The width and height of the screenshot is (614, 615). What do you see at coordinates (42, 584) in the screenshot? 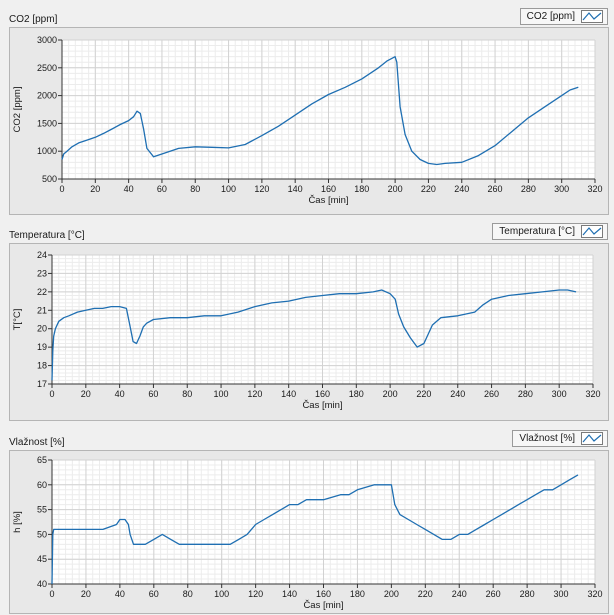
I see `y-tick-label: 40` at bounding box center [42, 584].